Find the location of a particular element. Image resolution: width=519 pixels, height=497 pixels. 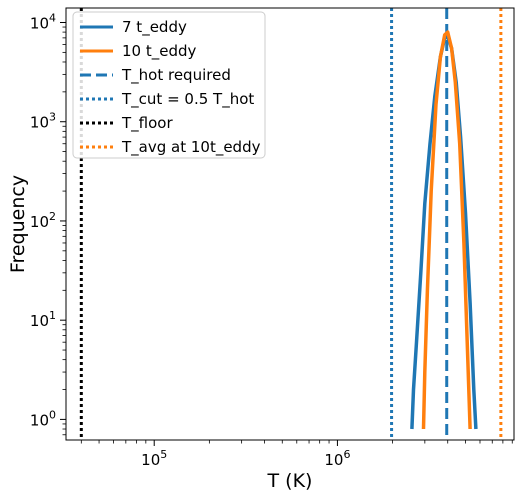

y-tick-label-exponent: 2 is located at coordinates (52, 216).